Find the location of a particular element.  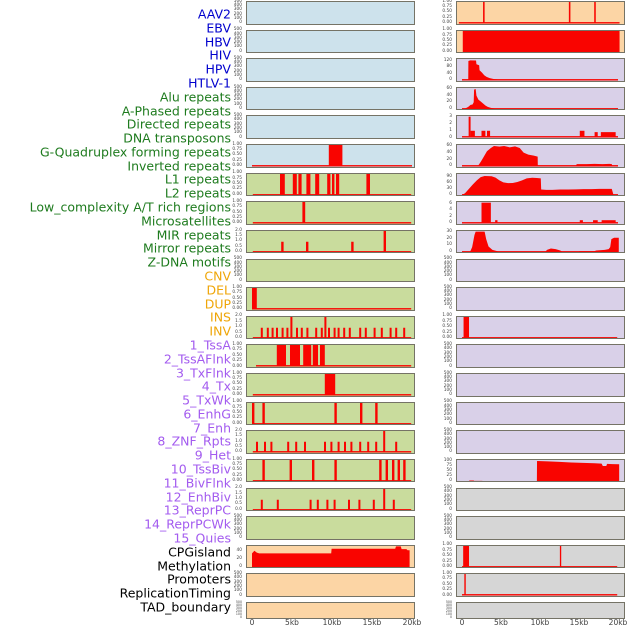

track-plot-10_TssBiv is located at coordinates (540, 327).